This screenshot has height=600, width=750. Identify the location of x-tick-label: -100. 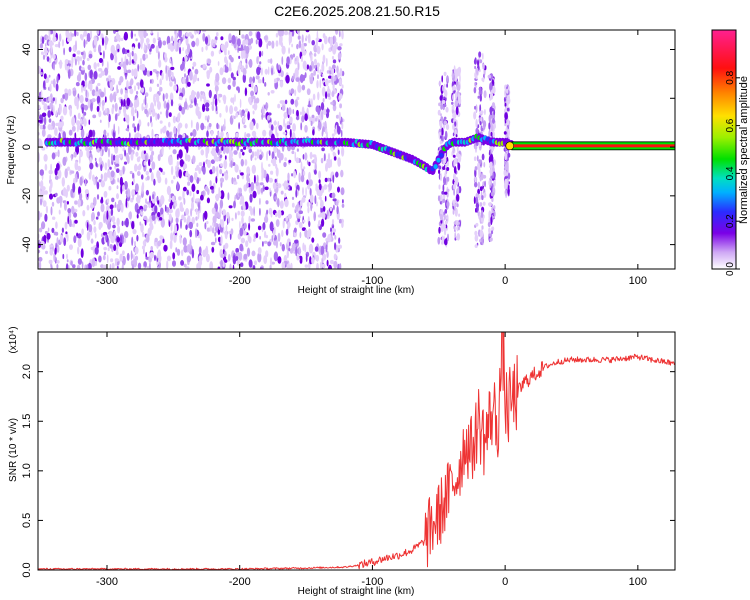
(372, 582).